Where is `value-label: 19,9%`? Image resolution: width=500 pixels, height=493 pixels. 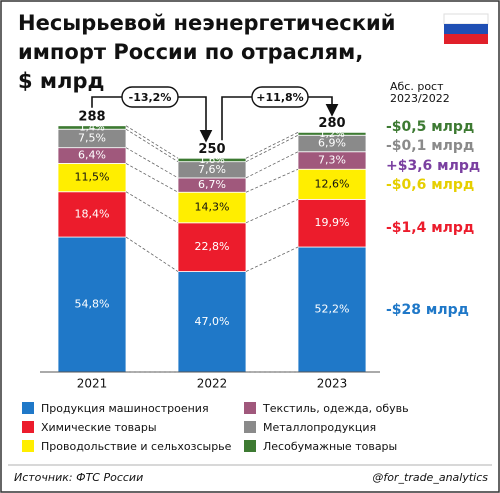 value-label: 19,9% is located at coordinates (332, 222).